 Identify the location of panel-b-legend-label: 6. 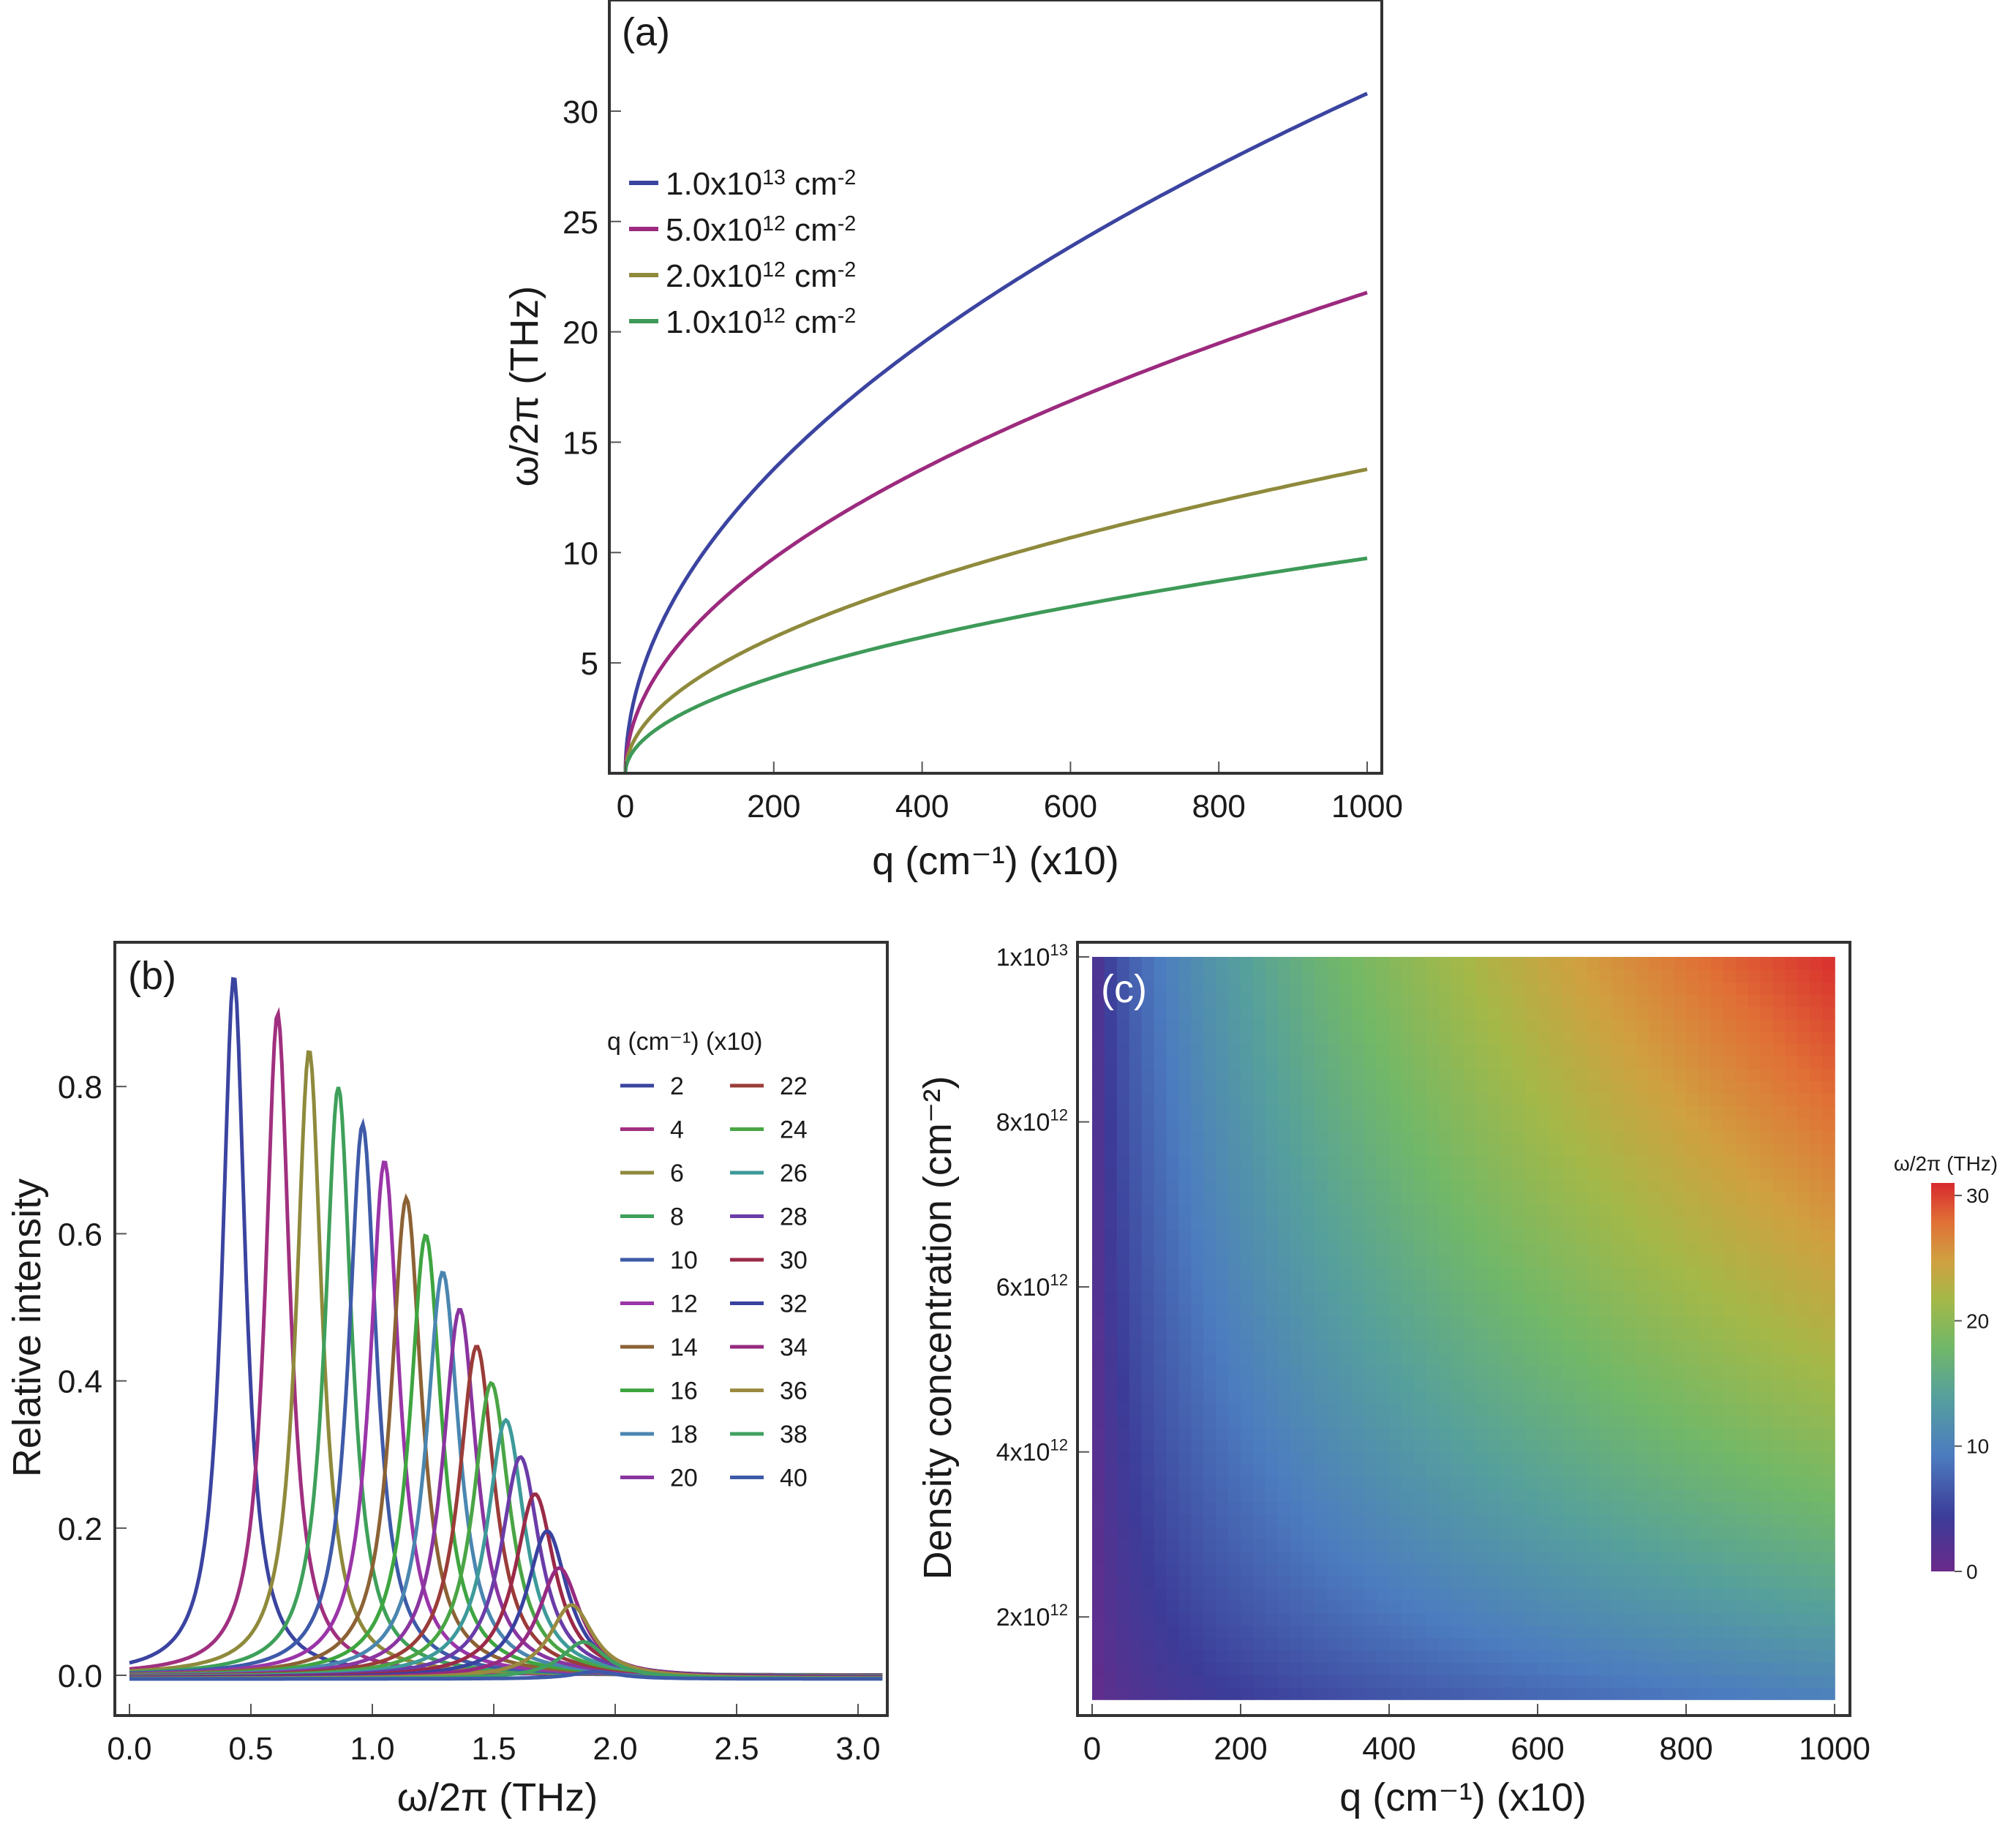
(677, 1173).